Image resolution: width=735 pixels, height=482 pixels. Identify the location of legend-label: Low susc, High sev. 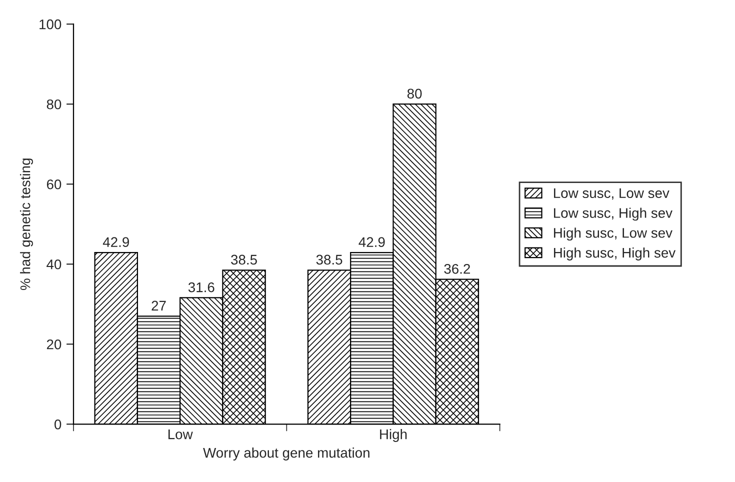
(613, 214).